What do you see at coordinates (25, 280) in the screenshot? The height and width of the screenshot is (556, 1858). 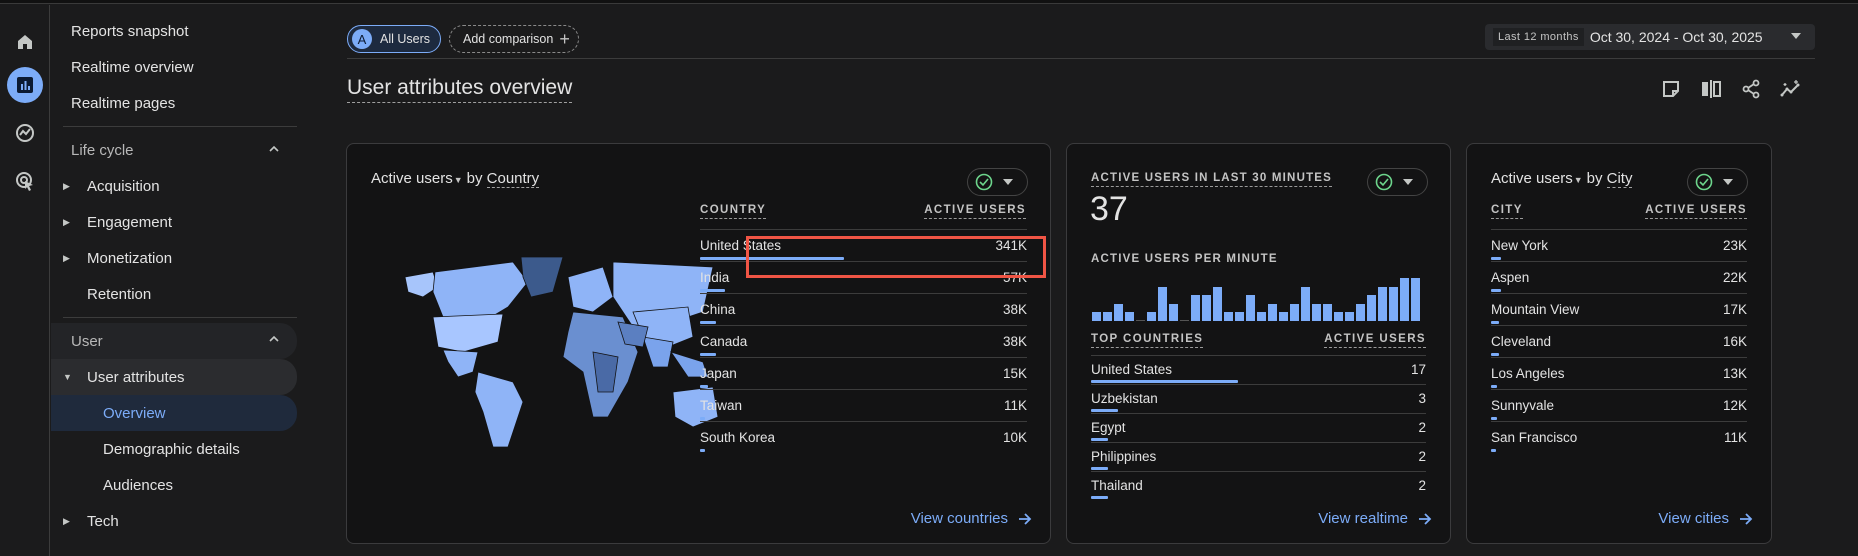 I see `icon-rail` at bounding box center [25, 280].